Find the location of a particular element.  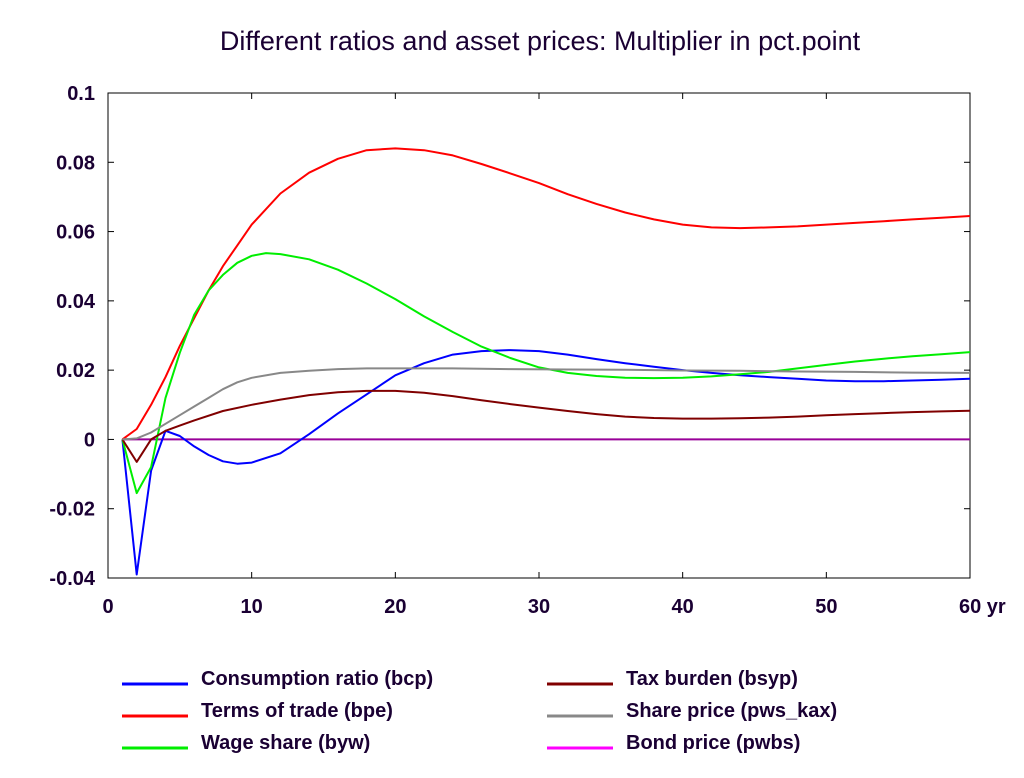

y-tick-label: 0.02 is located at coordinates (75, 371).